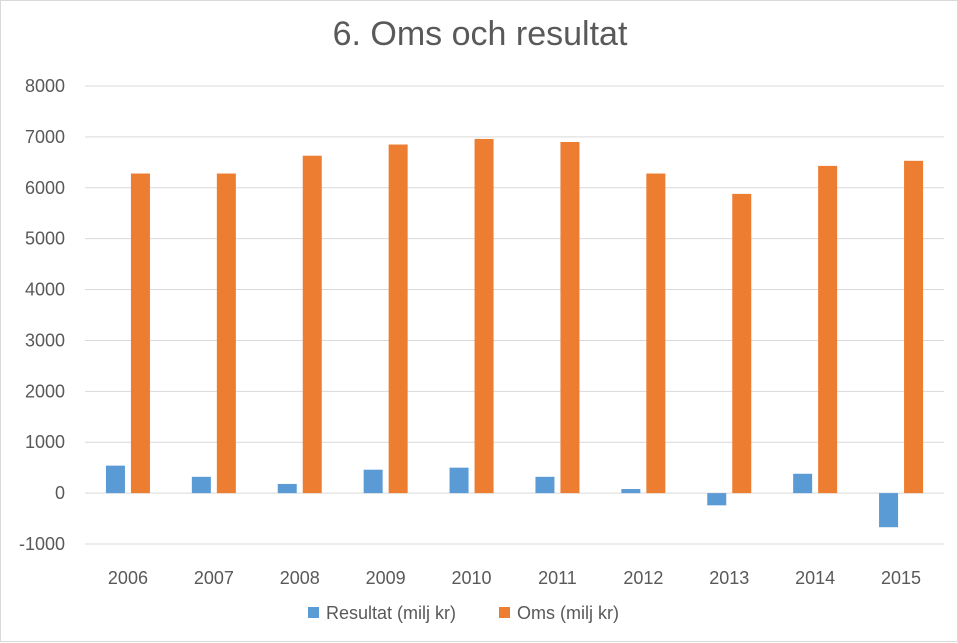 The height and width of the screenshot is (643, 958). I want to click on y-tick-label: 8000, so click(45, 86).